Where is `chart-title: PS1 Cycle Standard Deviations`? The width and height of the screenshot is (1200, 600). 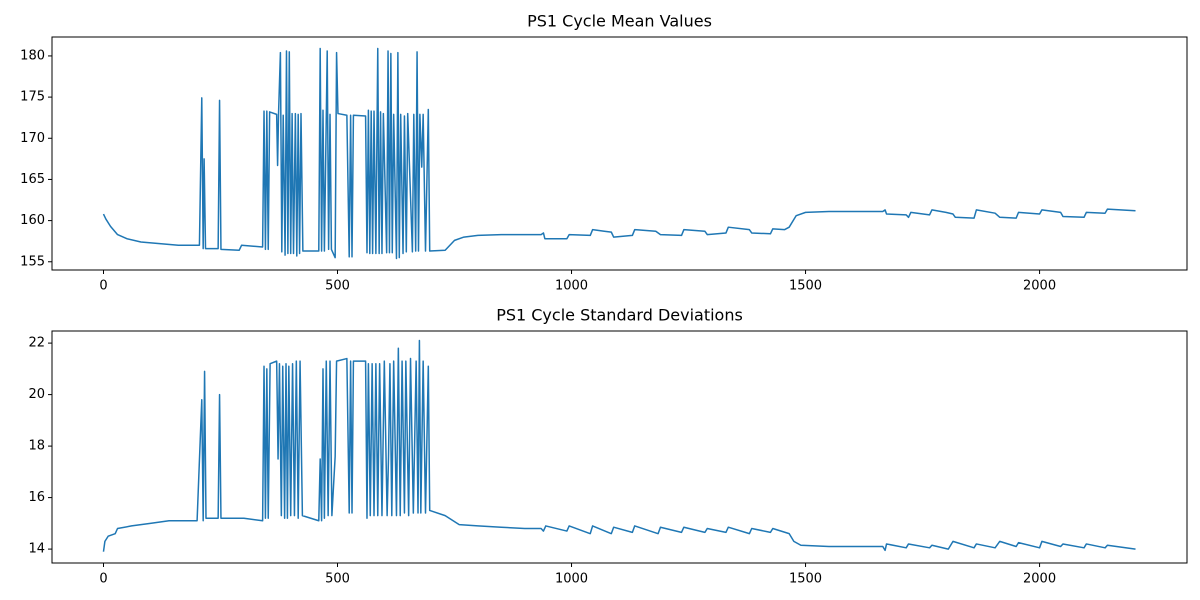
chart-title: PS1 Cycle Standard Deviations is located at coordinates (619, 315).